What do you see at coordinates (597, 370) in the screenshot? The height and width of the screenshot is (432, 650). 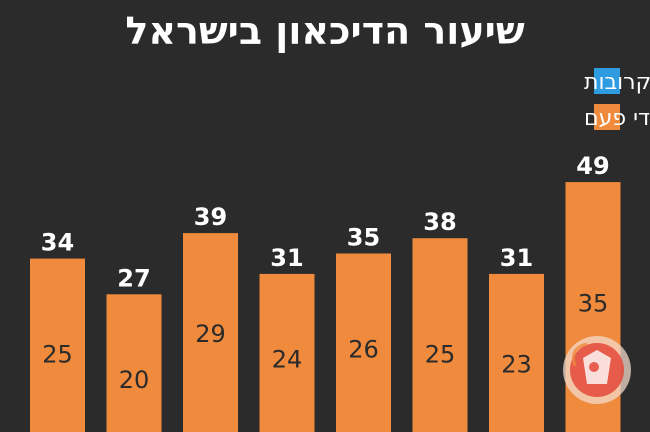 I see `palestine-logo-icon` at bounding box center [597, 370].